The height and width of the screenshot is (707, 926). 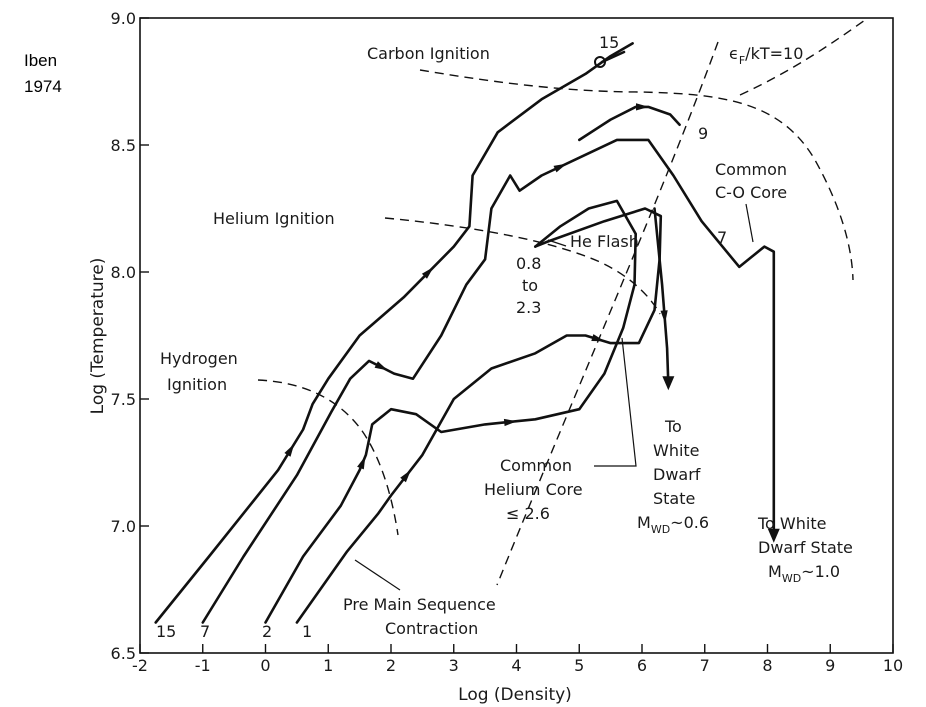 I want to click on x-tick-label: 9, so click(x=830, y=665).